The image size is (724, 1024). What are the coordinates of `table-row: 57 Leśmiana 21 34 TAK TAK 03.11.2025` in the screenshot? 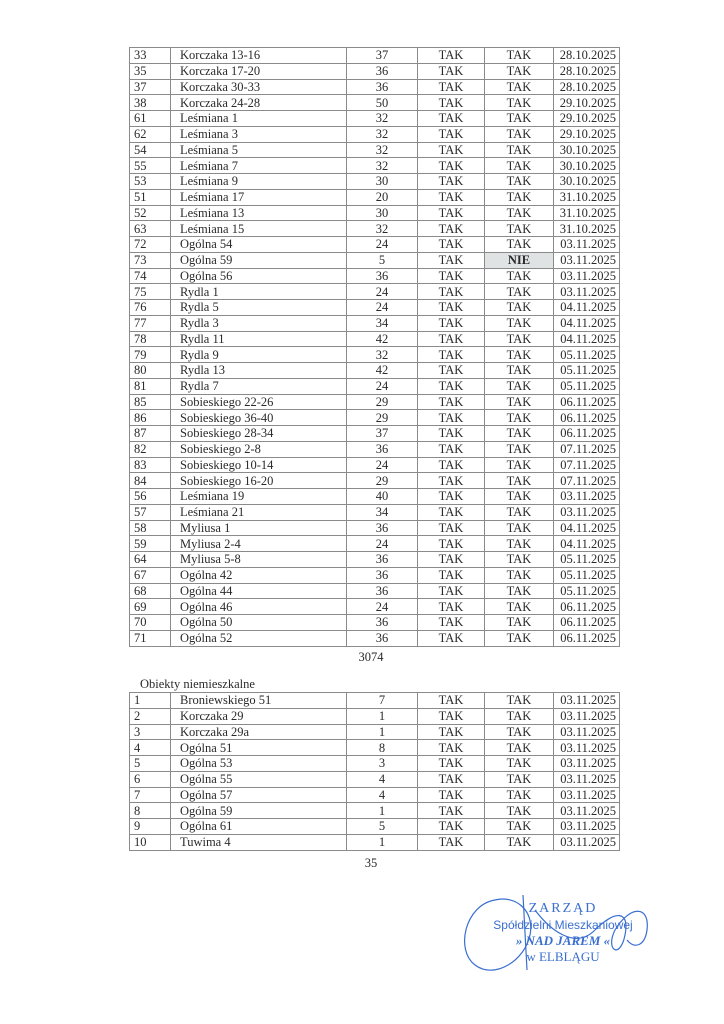 It's located at (374, 512).